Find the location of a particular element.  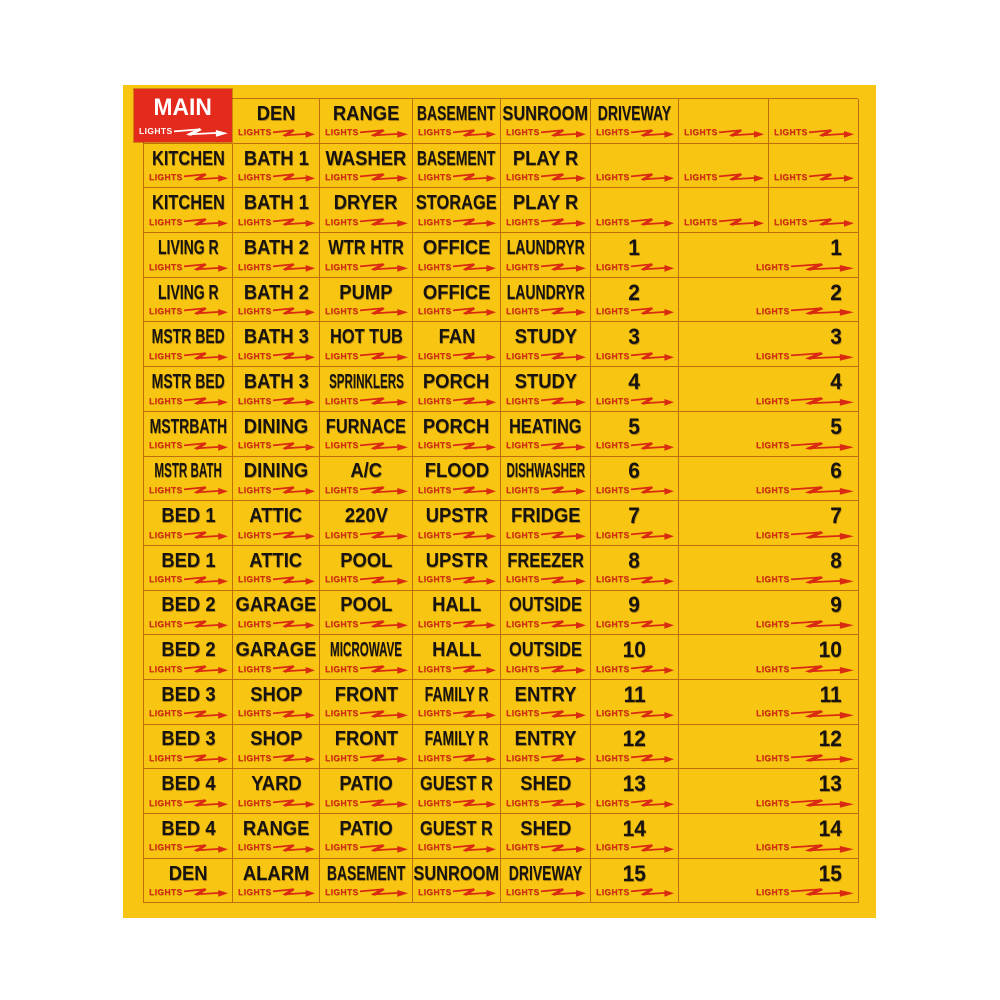

sticker-label-area: 2 is located at coordinates (768, 291).